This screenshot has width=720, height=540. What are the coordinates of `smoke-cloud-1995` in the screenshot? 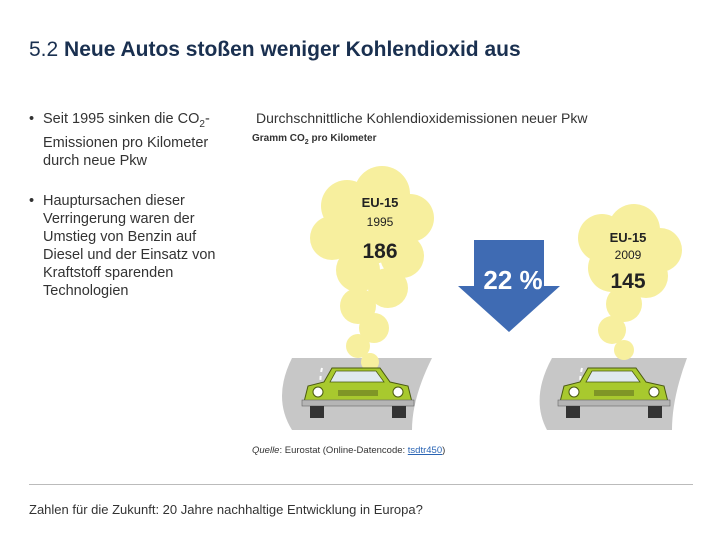 It's located at (372, 268).